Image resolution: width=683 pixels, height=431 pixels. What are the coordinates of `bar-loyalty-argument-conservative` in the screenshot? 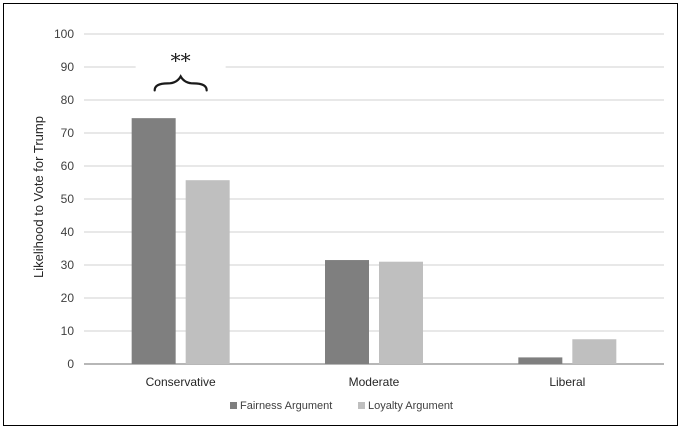 It's located at (207, 272).